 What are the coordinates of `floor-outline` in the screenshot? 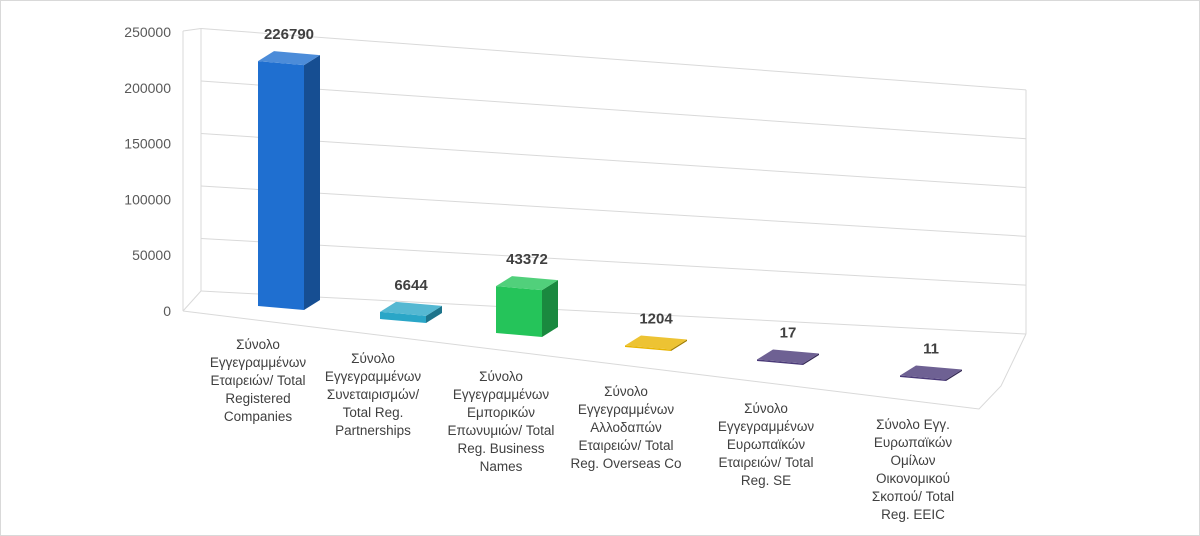 It's located at (604, 360).